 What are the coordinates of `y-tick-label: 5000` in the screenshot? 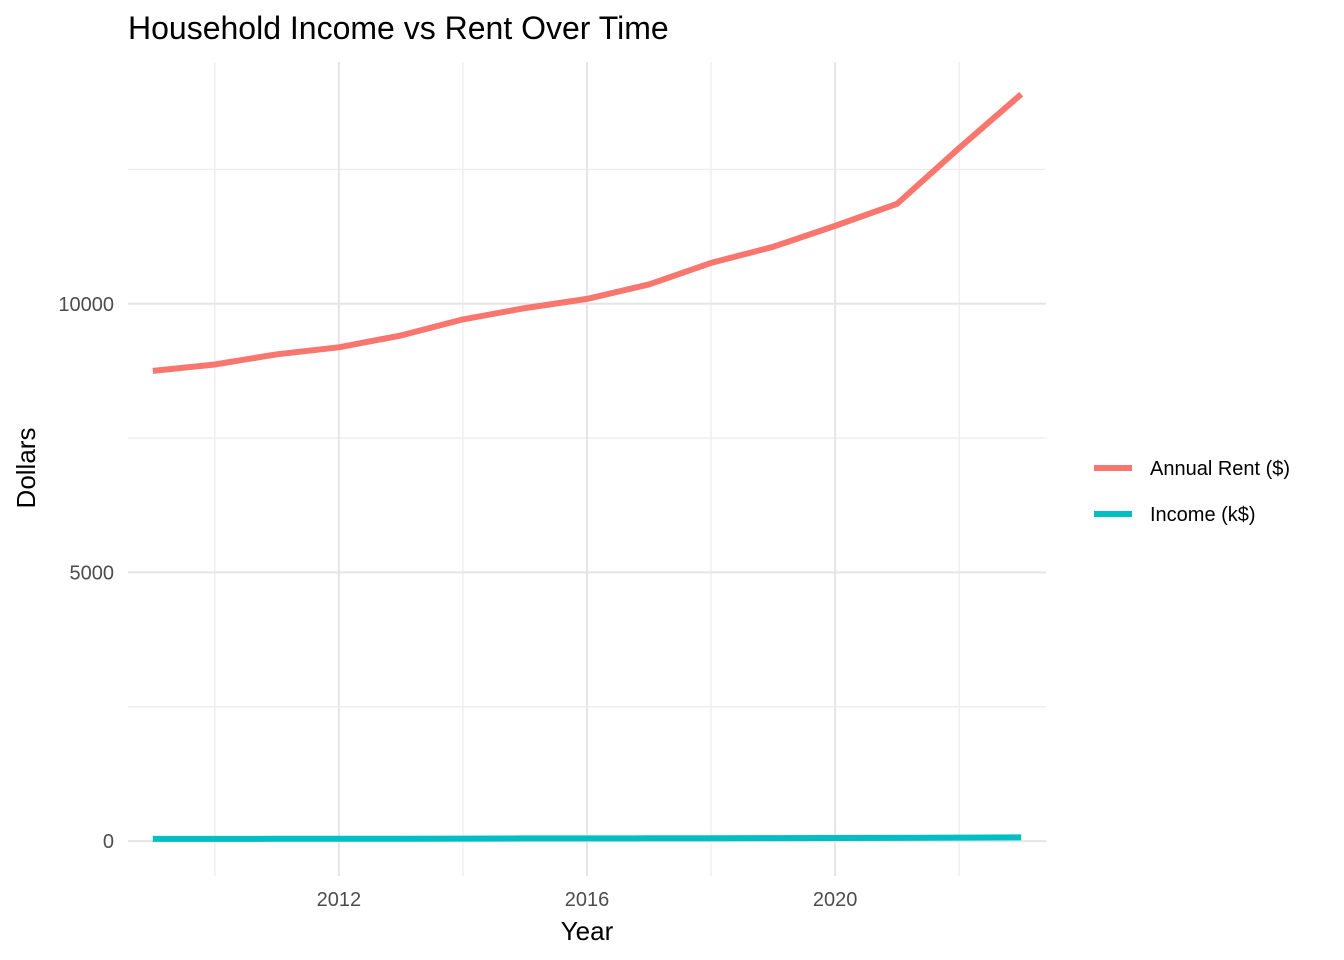 It's located at (92, 573).